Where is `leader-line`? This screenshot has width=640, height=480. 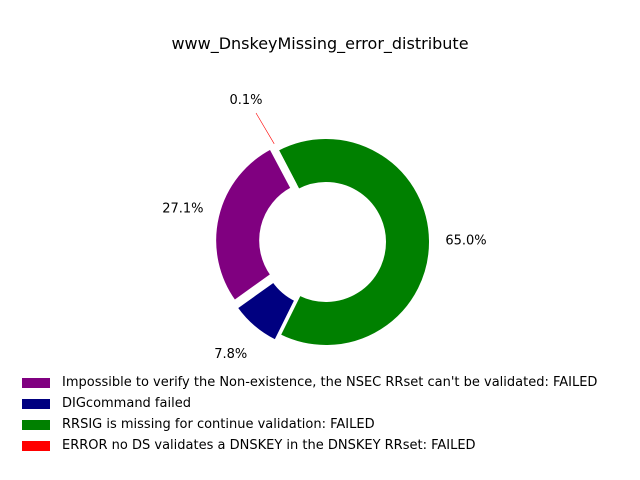 leader-line is located at coordinates (265, 128).